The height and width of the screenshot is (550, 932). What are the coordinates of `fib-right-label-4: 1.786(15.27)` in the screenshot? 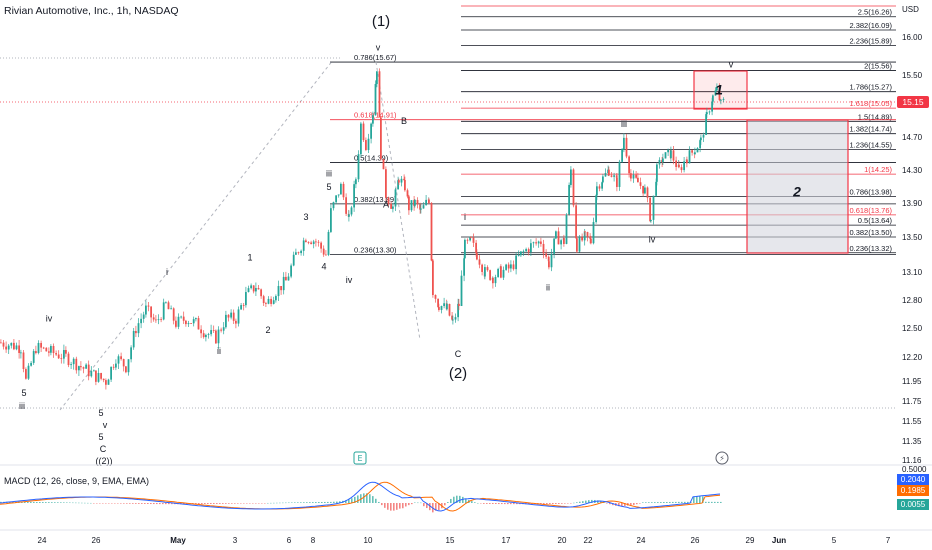 It's located at (870, 87).